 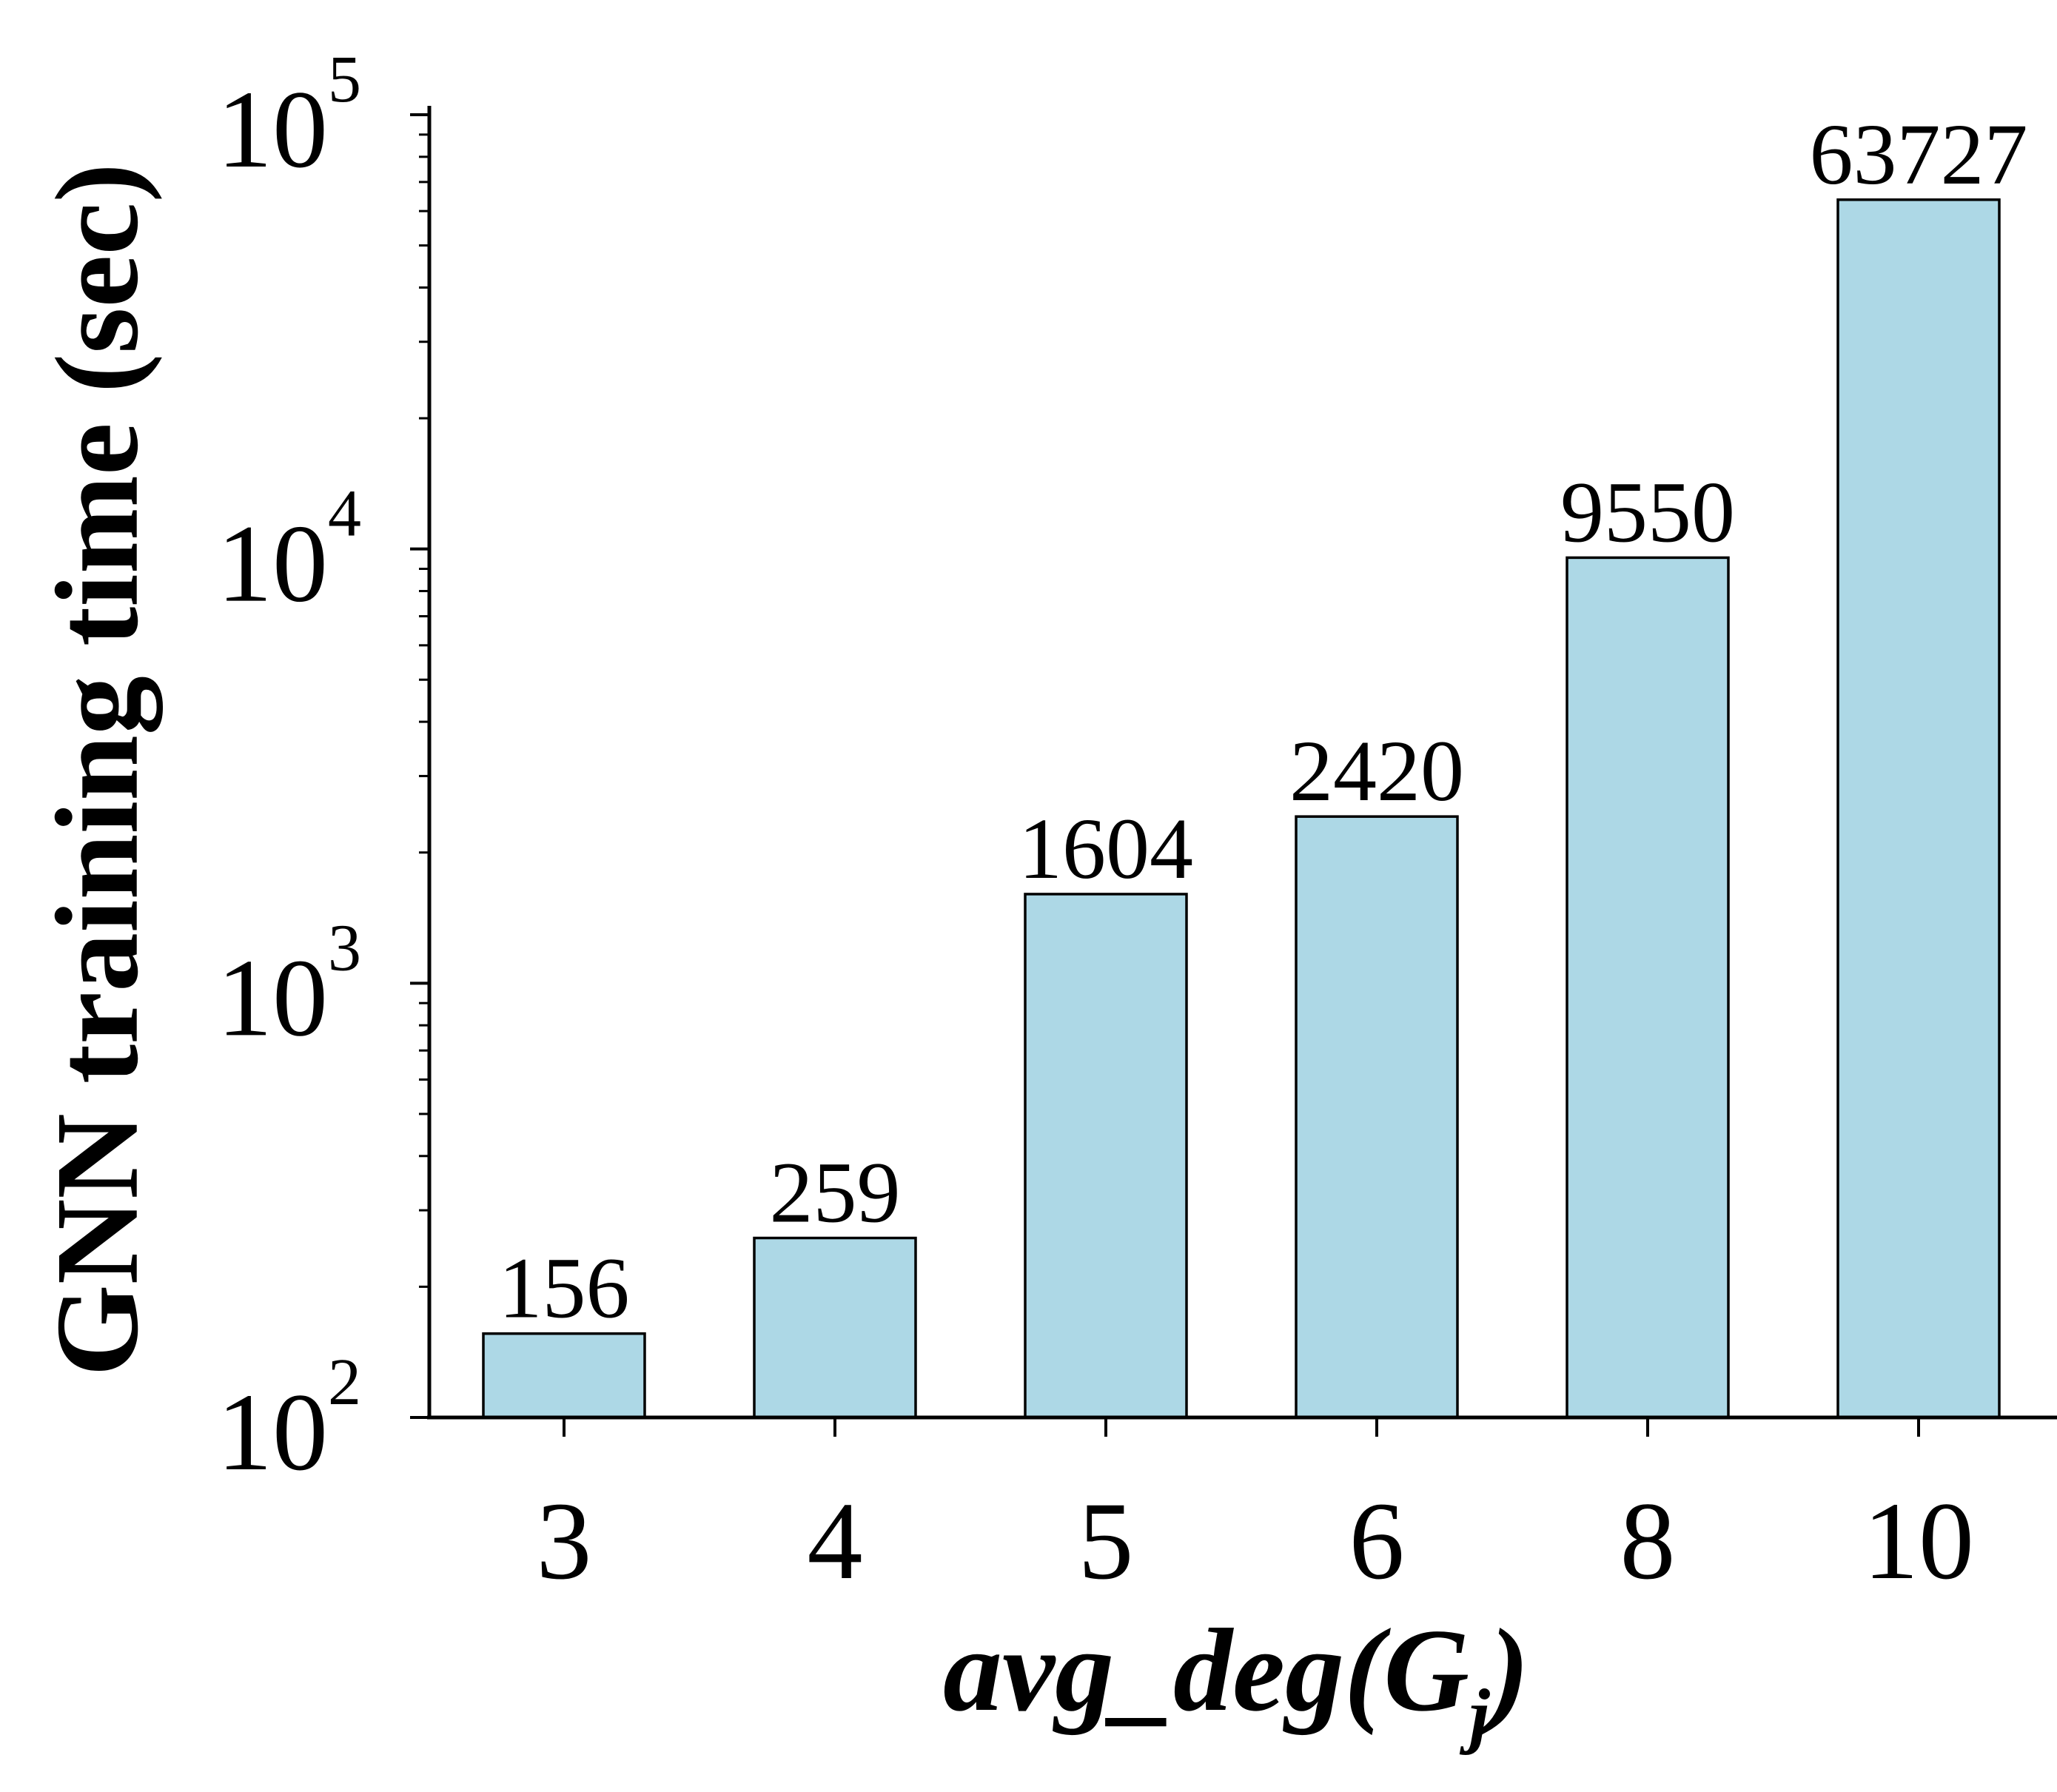 What do you see at coordinates (836, 1192) in the screenshot?
I see `bar-value-label: 259` at bounding box center [836, 1192].